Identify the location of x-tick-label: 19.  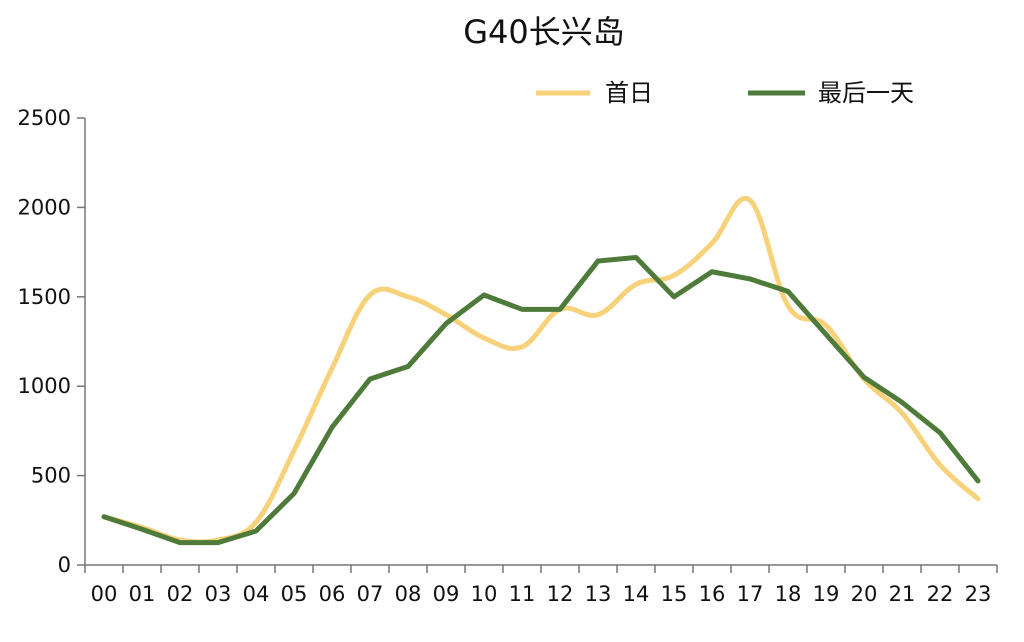
(826, 594).